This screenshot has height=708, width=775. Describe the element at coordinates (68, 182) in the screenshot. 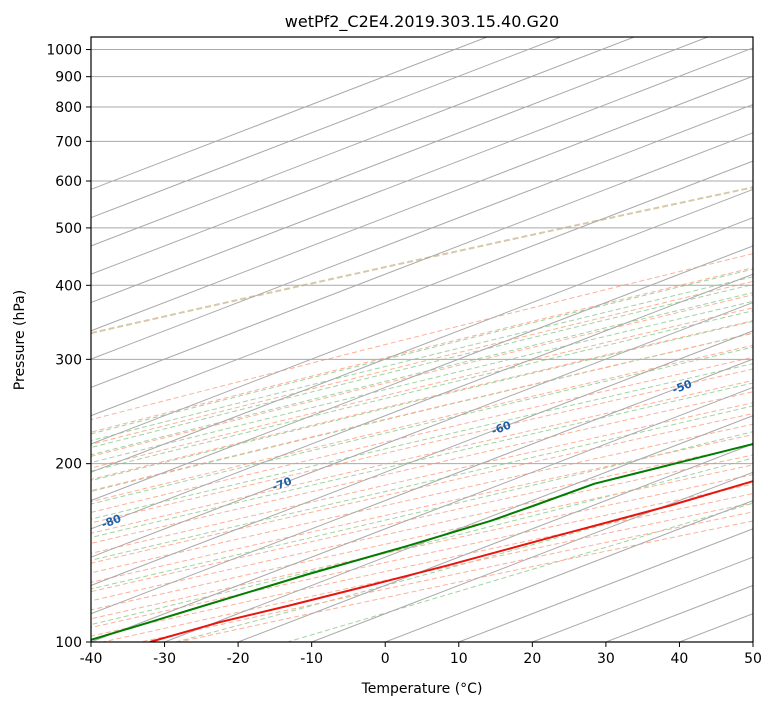

I see `y-tick-label: 600` at that location.